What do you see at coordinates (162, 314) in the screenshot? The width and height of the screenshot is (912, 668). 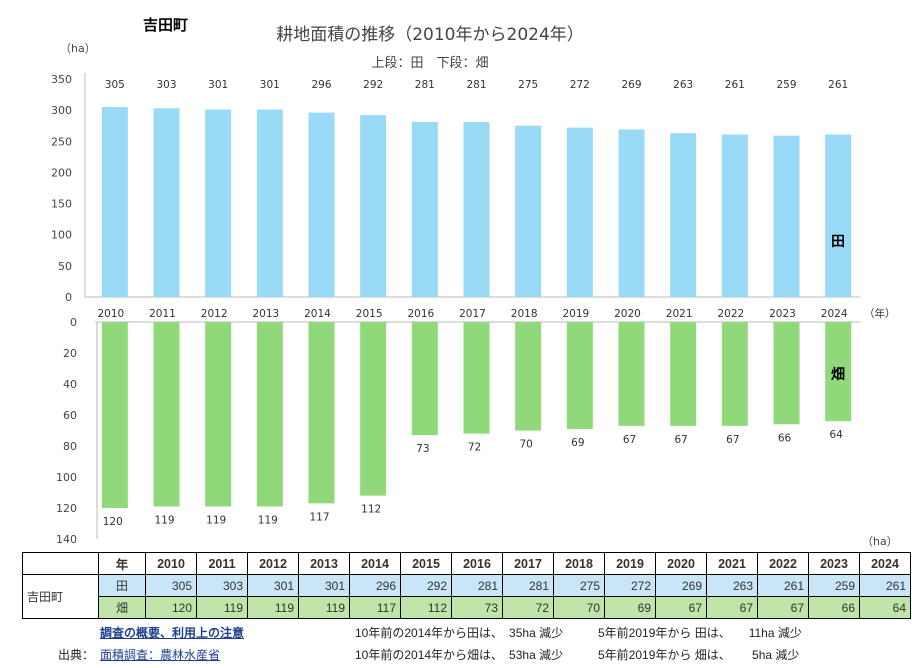 I see `x-tick-label: 2011` at bounding box center [162, 314].